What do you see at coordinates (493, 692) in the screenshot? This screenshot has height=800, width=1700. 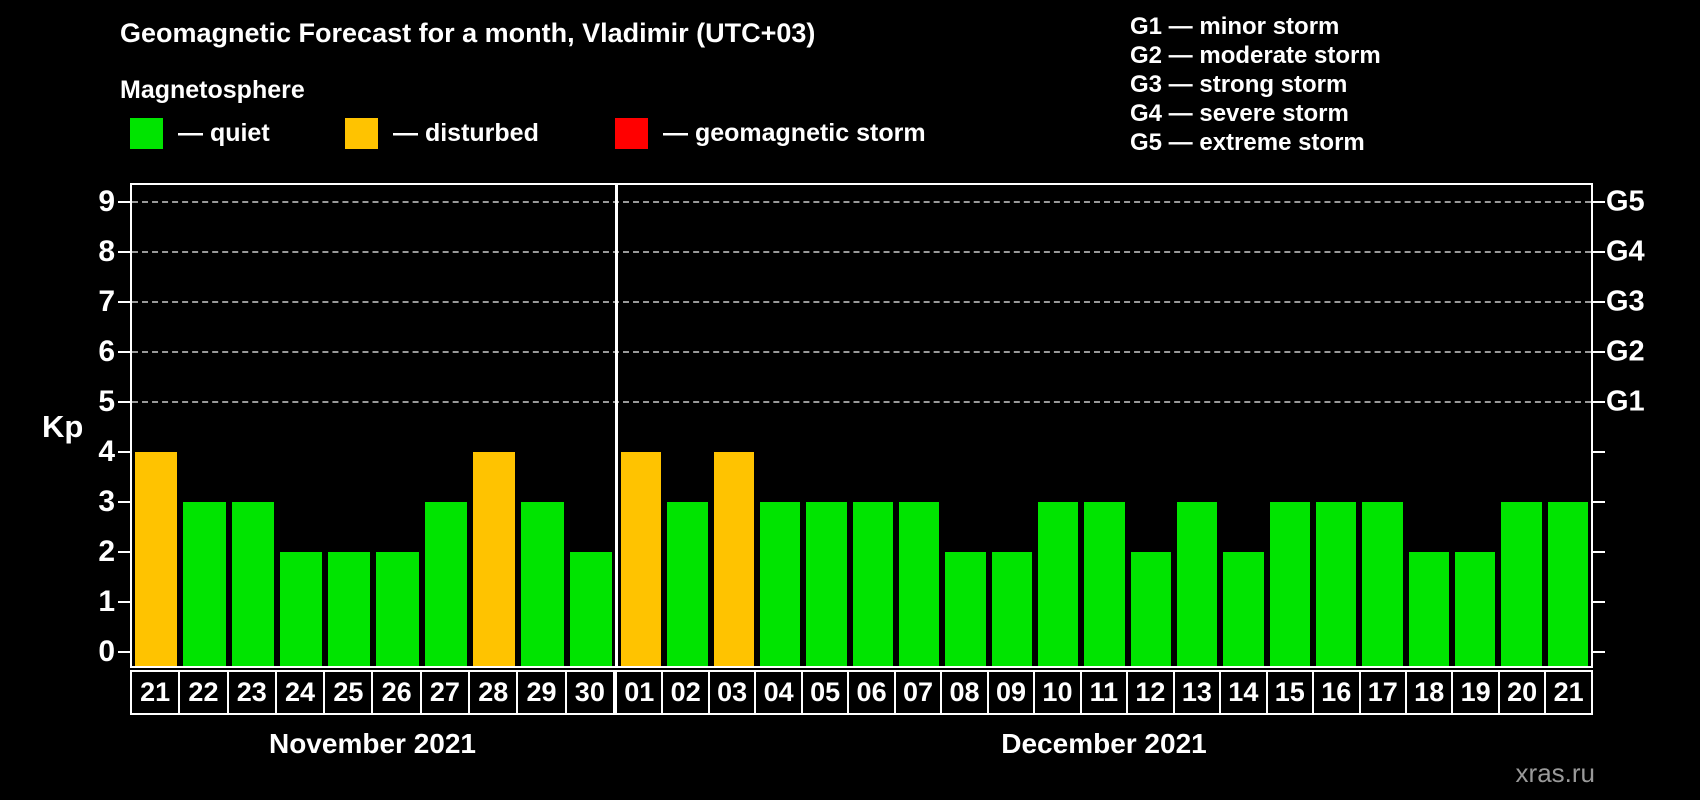 I see `day-label-nov-28: 28` at bounding box center [493, 692].